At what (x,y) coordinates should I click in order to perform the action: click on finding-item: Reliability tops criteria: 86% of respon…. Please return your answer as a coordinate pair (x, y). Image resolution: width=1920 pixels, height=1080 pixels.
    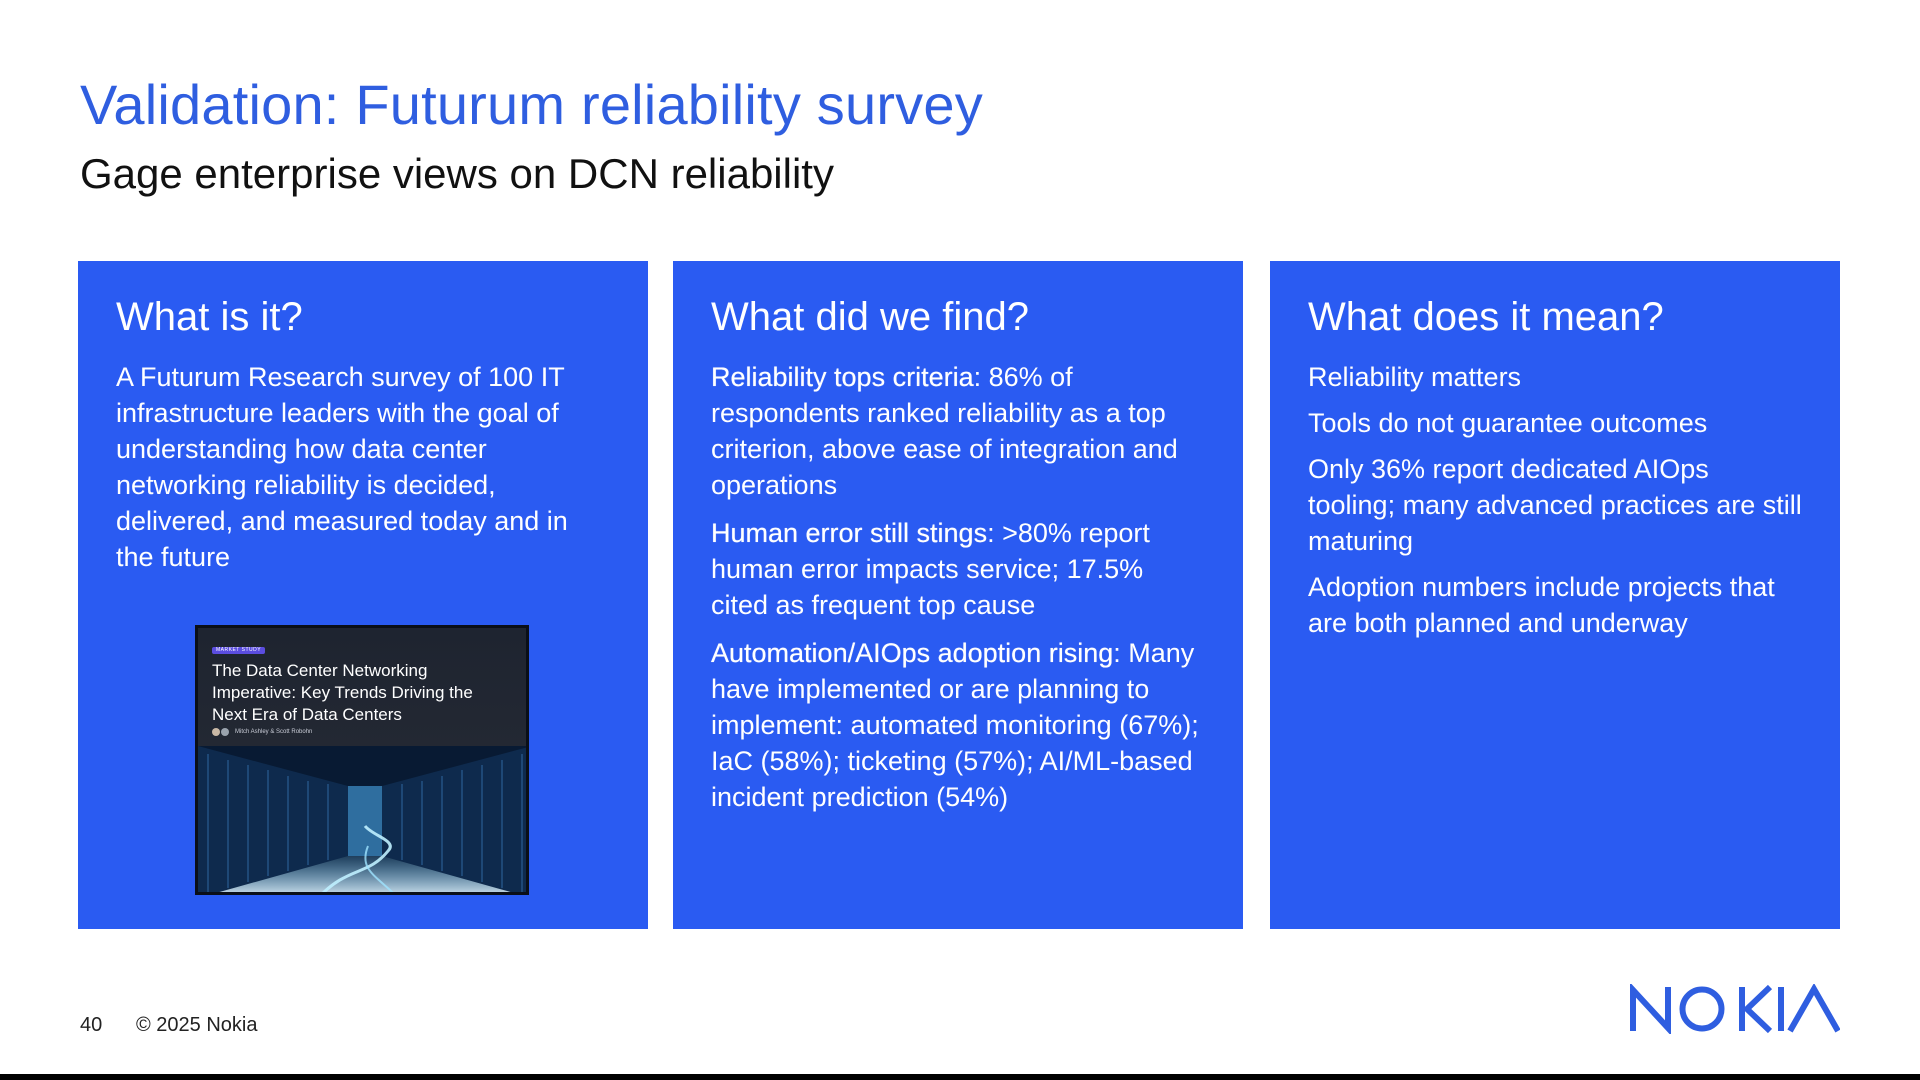
    Looking at the image, I should click on (958, 431).